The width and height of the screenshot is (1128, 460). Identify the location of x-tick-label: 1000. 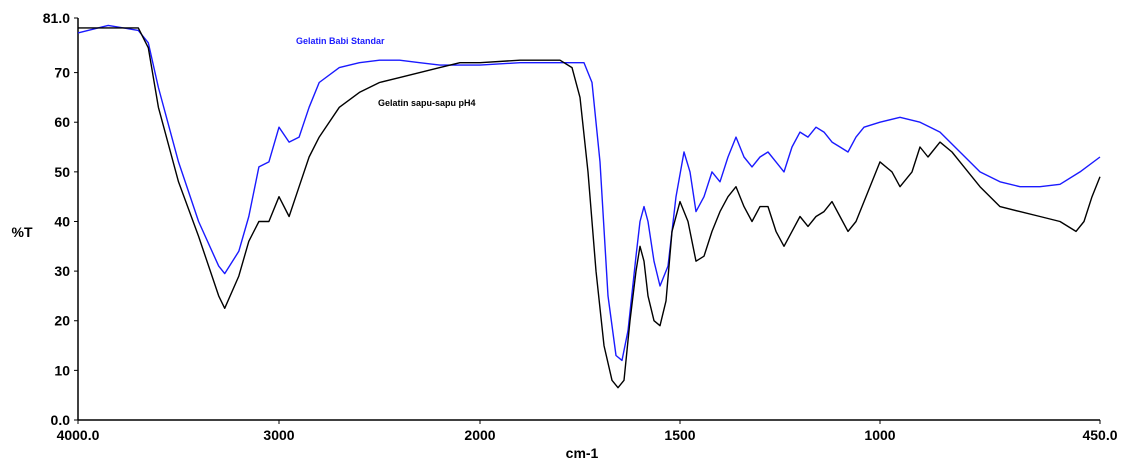
(879, 435).